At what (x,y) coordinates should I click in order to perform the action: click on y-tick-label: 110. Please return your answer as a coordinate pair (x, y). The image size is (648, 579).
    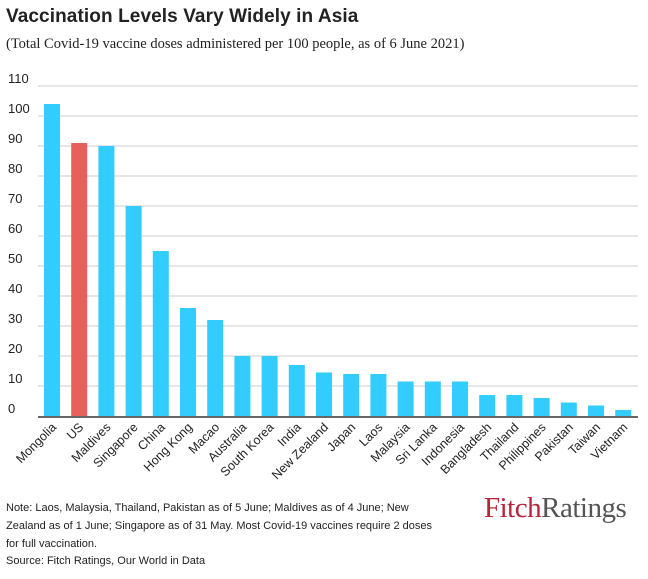
    Looking at the image, I should click on (18, 78).